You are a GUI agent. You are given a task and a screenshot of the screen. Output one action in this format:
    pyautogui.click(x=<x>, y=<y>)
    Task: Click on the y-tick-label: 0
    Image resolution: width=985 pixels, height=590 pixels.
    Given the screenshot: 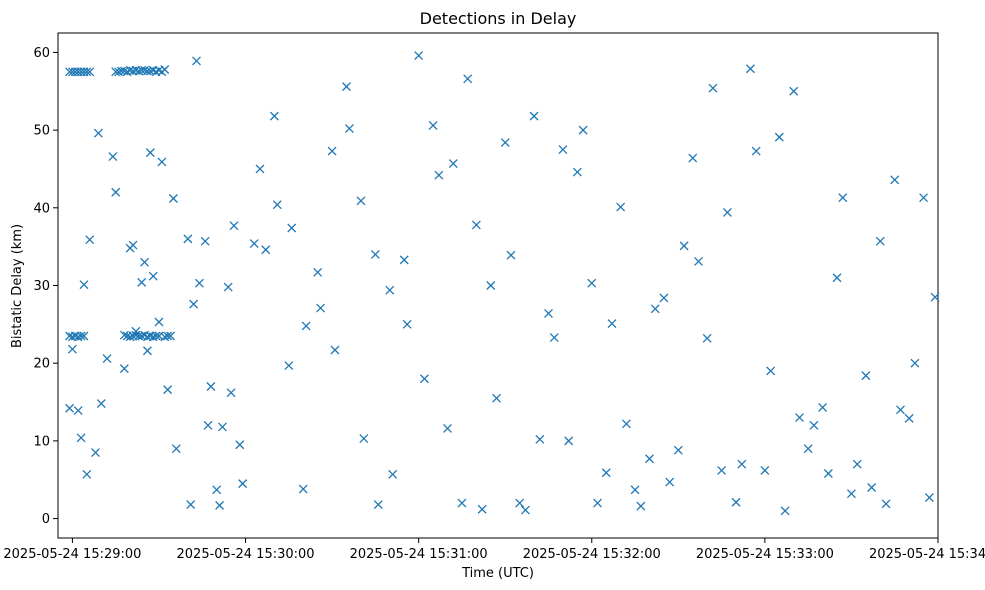 What is the action you would take?
    pyautogui.click(x=46, y=519)
    